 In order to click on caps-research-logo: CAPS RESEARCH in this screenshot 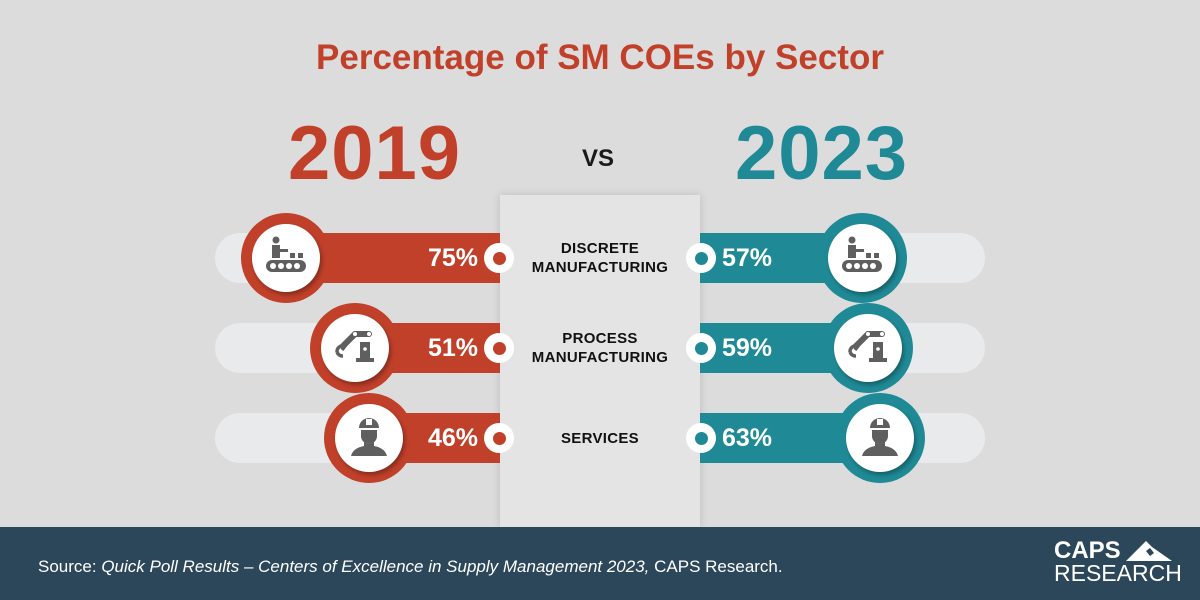, I will do `click(1118, 563)`.